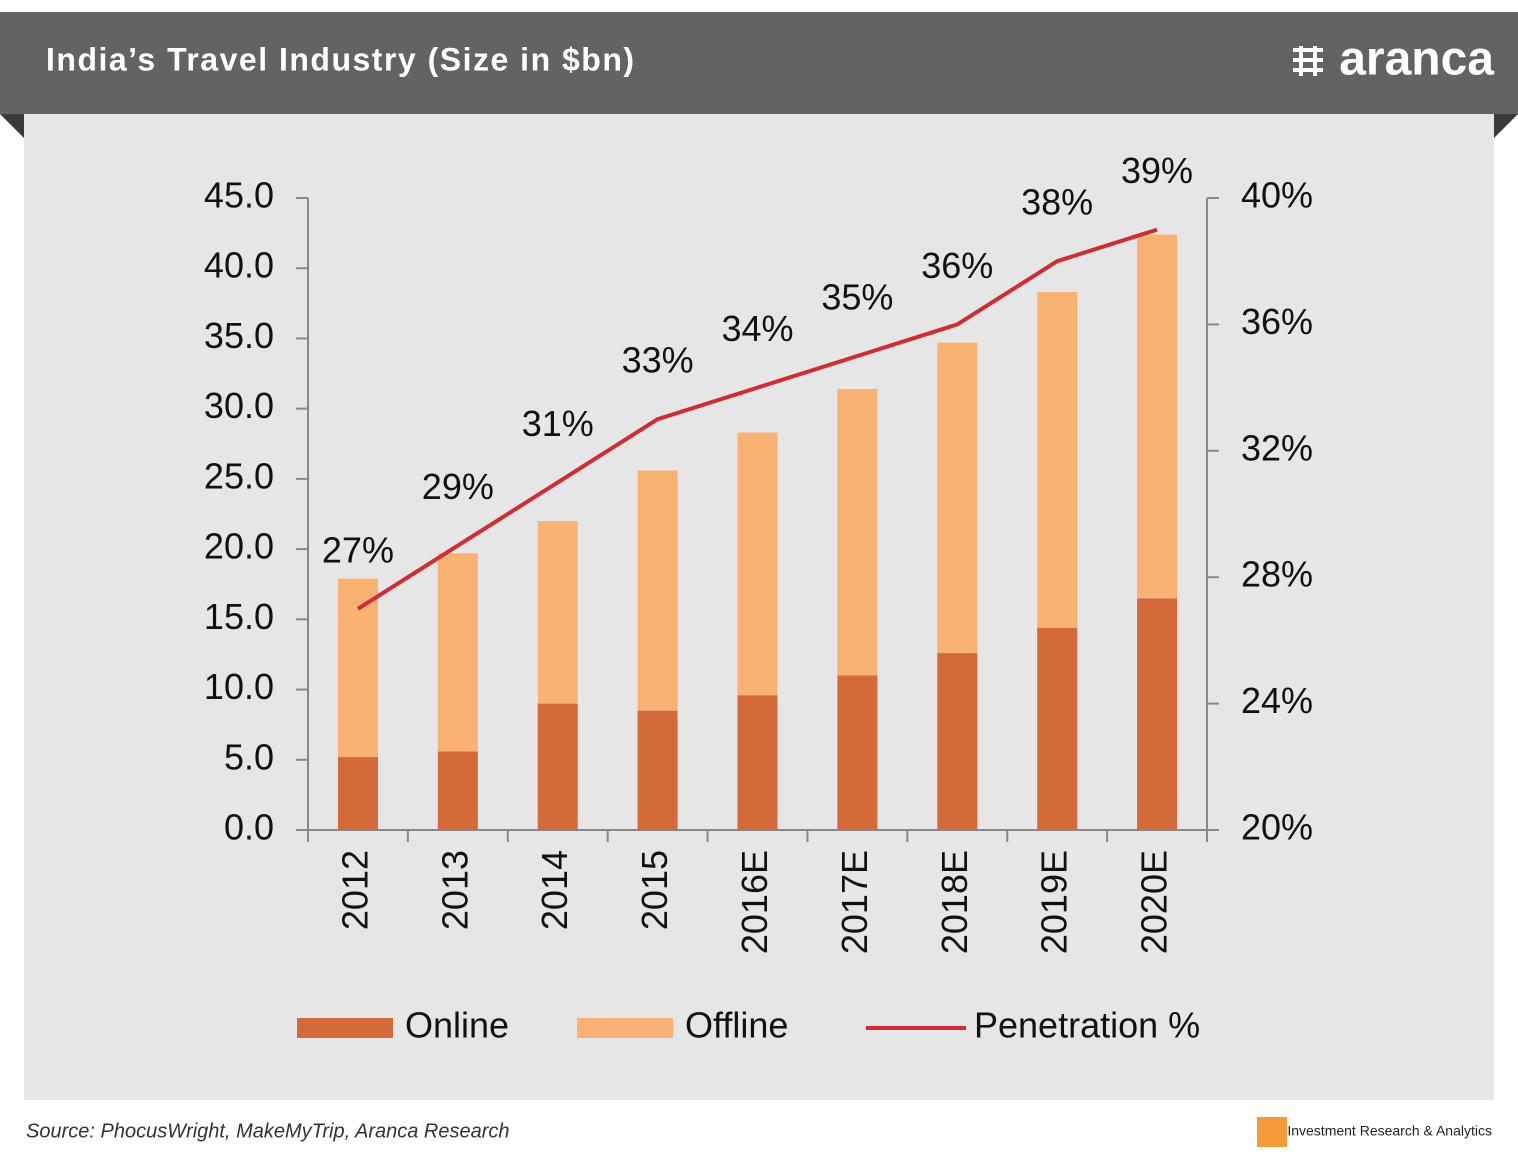  What do you see at coordinates (658, 360) in the screenshot?
I see `data-label: 33%` at bounding box center [658, 360].